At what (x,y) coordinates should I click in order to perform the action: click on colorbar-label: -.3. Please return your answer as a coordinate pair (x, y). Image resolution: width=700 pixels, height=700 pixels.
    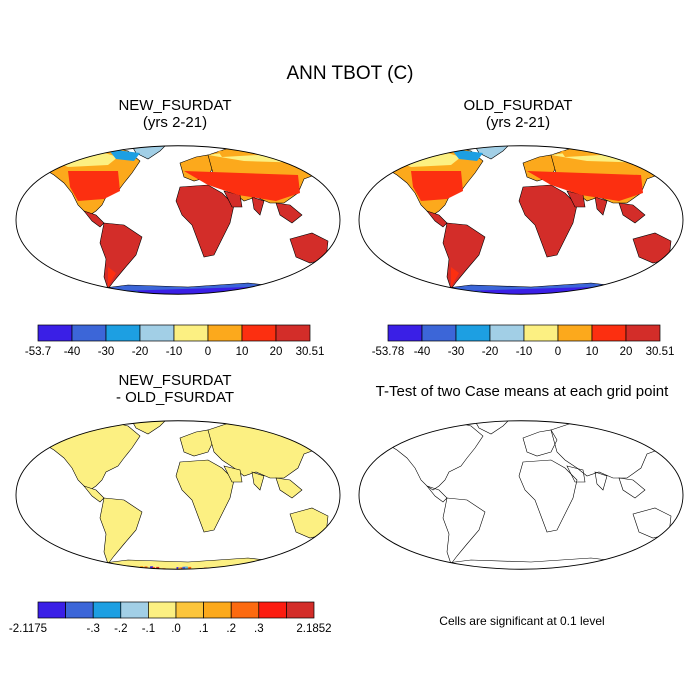
    Looking at the image, I should click on (92, 629).